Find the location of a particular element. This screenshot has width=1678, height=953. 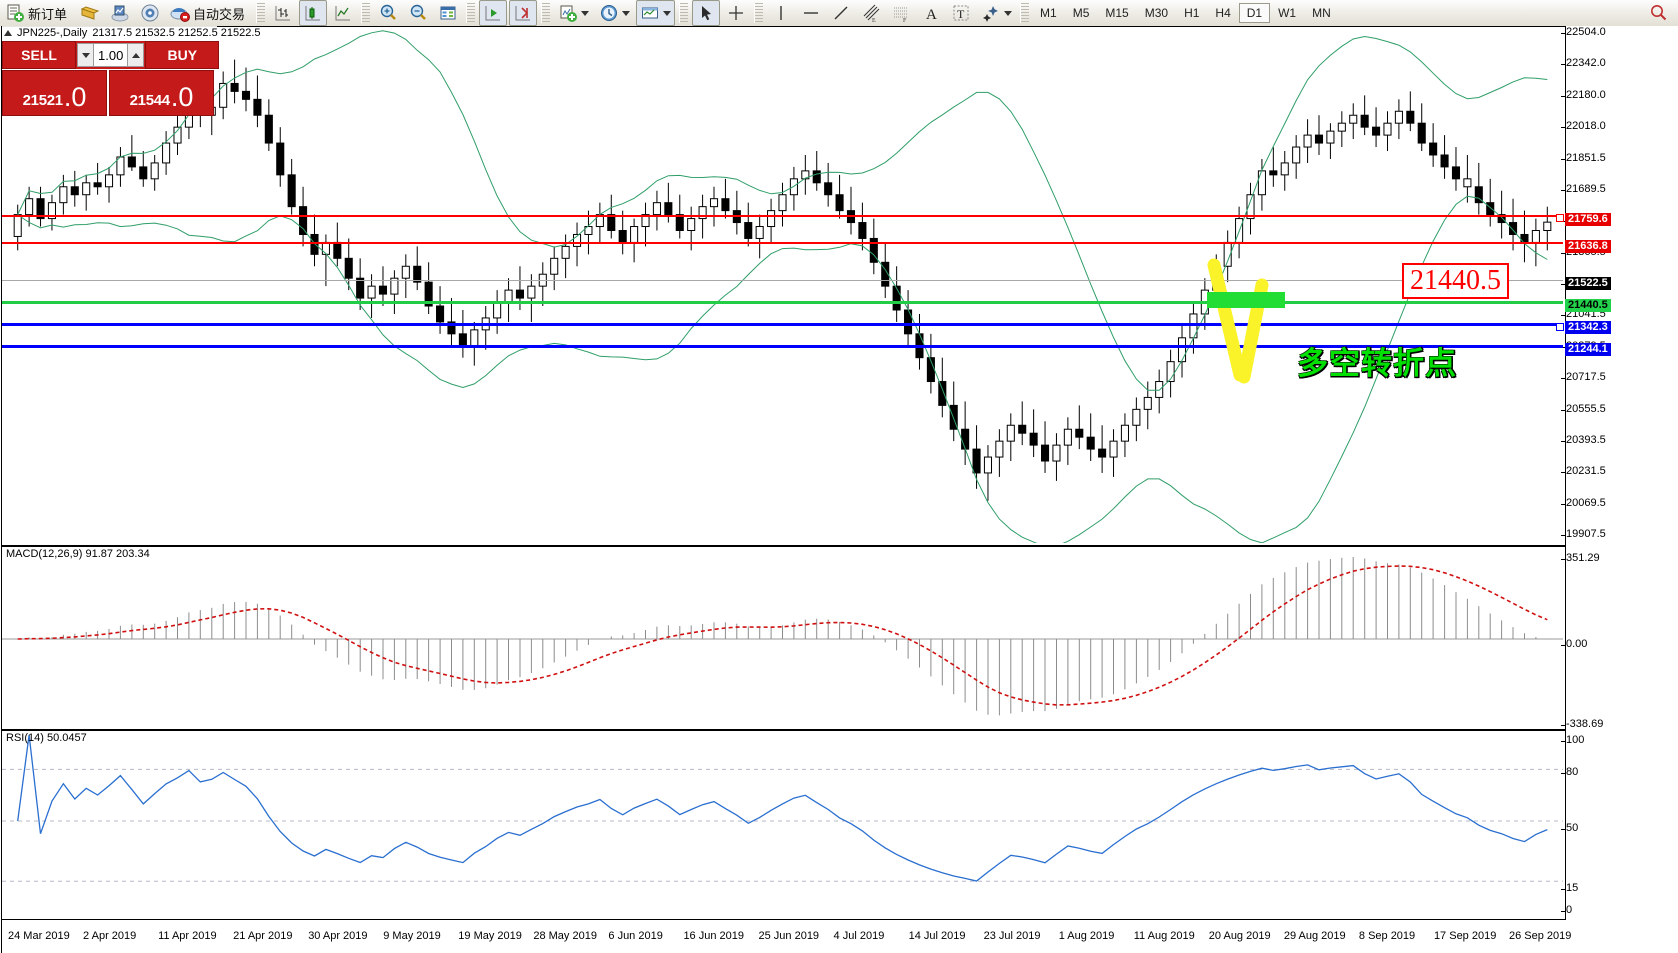

shift-end-button is located at coordinates (493, 13).